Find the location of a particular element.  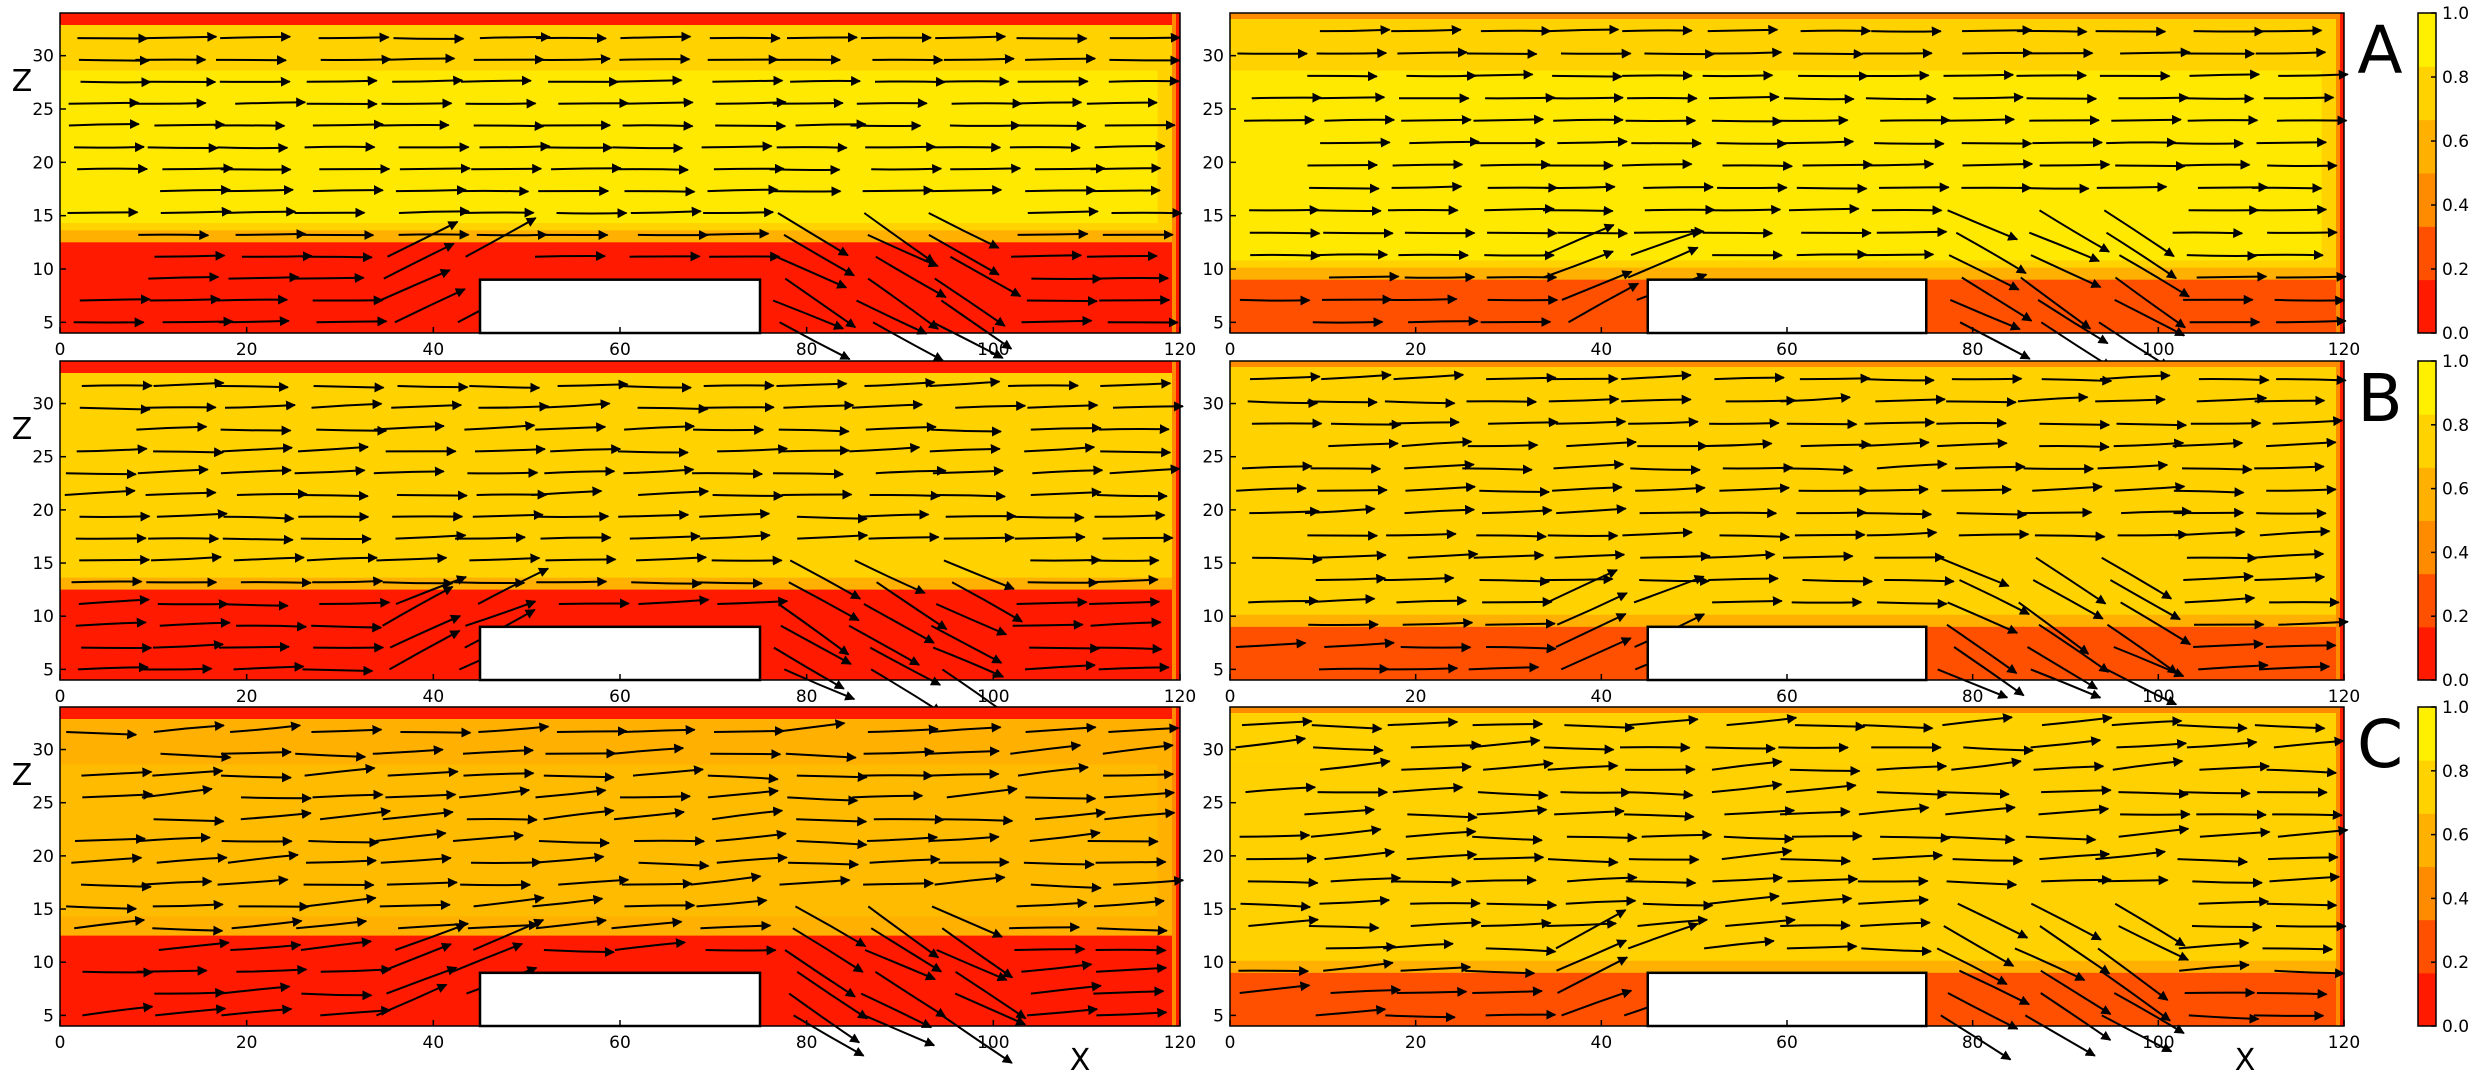

colorbar-band is located at coordinates (2427, 306).